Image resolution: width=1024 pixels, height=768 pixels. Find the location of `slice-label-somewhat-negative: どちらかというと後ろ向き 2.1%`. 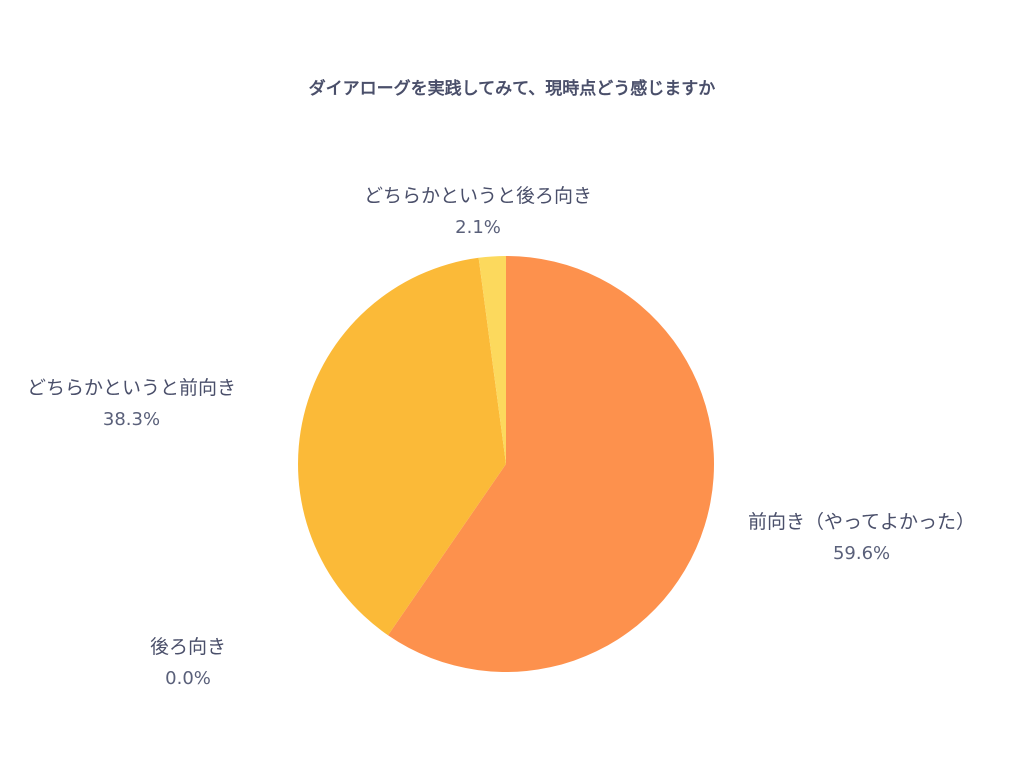

slice-label-somewhat-negative: どちらかというと後ろ向き 2.1% is located at coordinates (478, 212).